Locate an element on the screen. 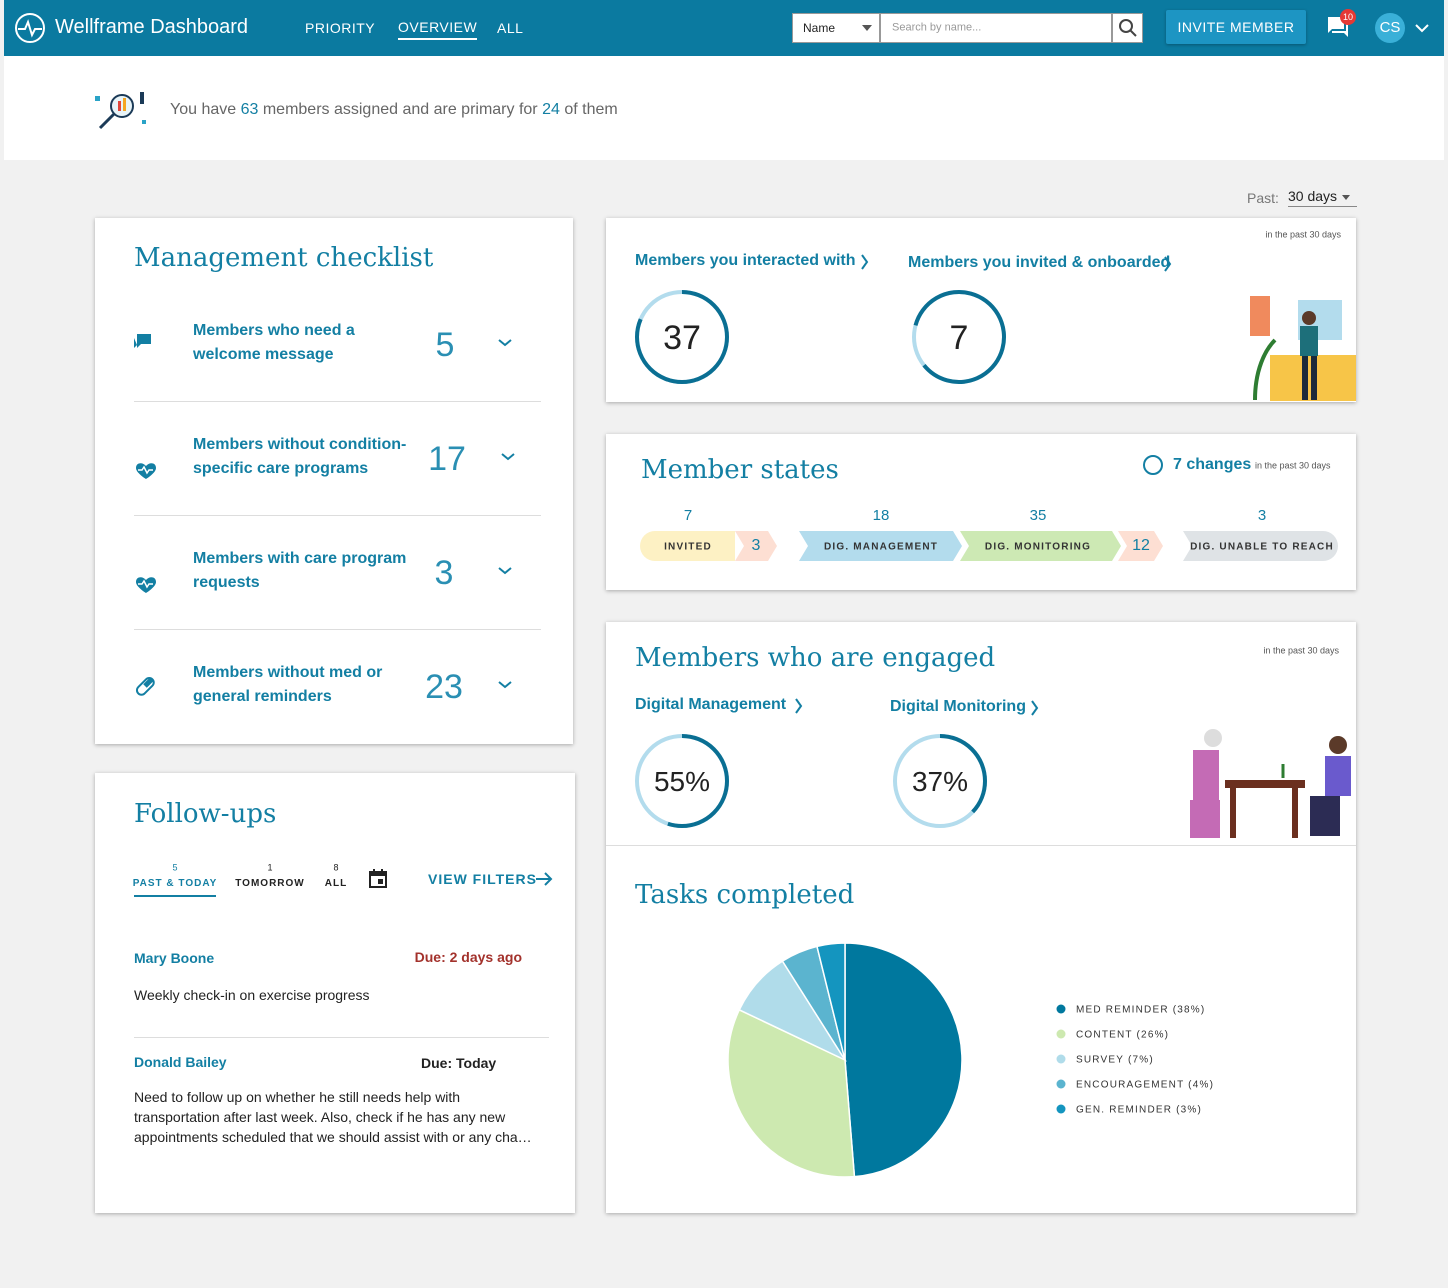 The image size is (1448, 1288). followup-name: Donald Bailey is located at coordinates (180, 1062).